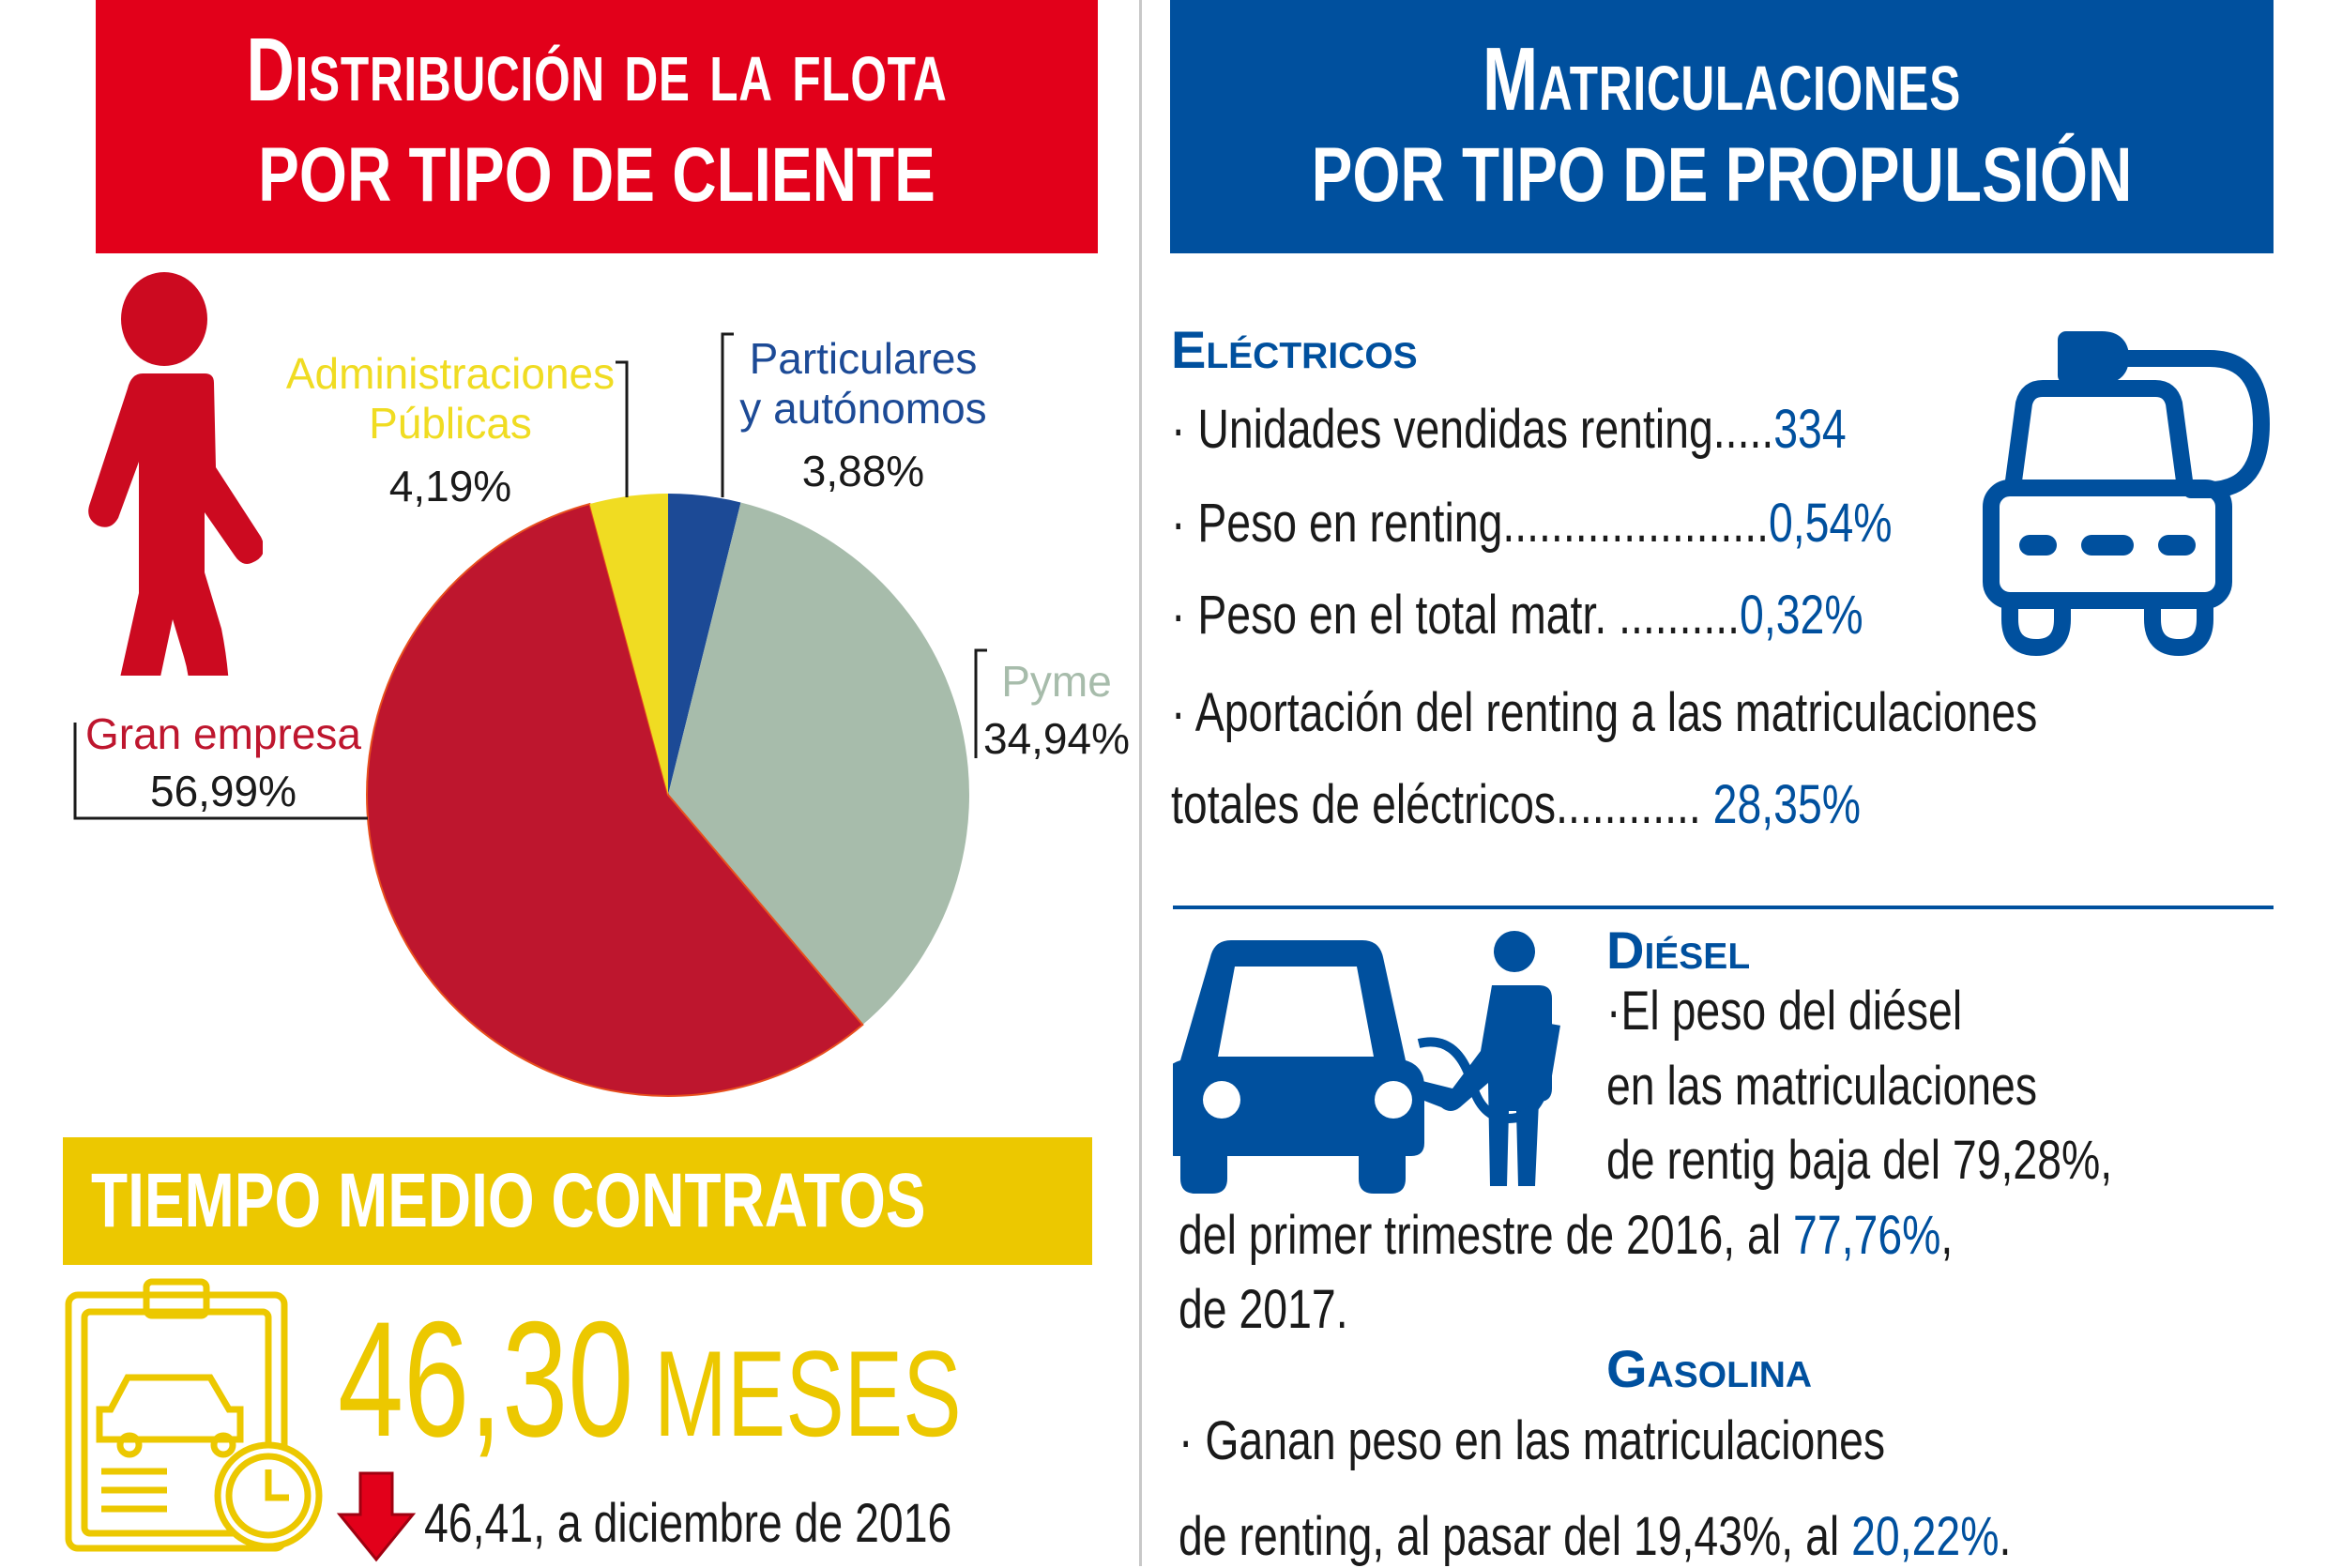  What do you see at coordinates (1057, 710) in the screenshot?
I see `label-pyme: Pyme 34,94%` at bounding box center [1057, 710].